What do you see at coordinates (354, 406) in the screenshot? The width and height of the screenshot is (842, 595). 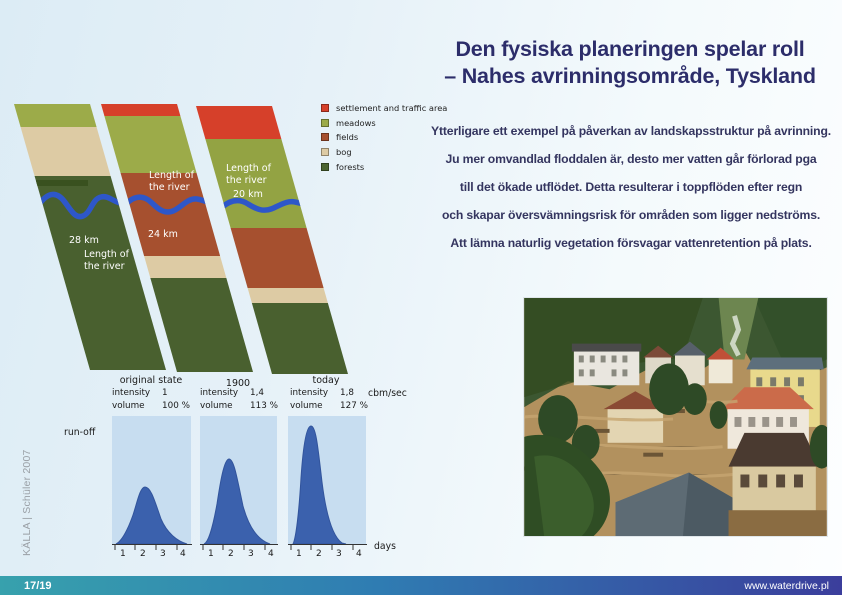 I see `volume-value: 127 %` at bounding box center [354, 406].